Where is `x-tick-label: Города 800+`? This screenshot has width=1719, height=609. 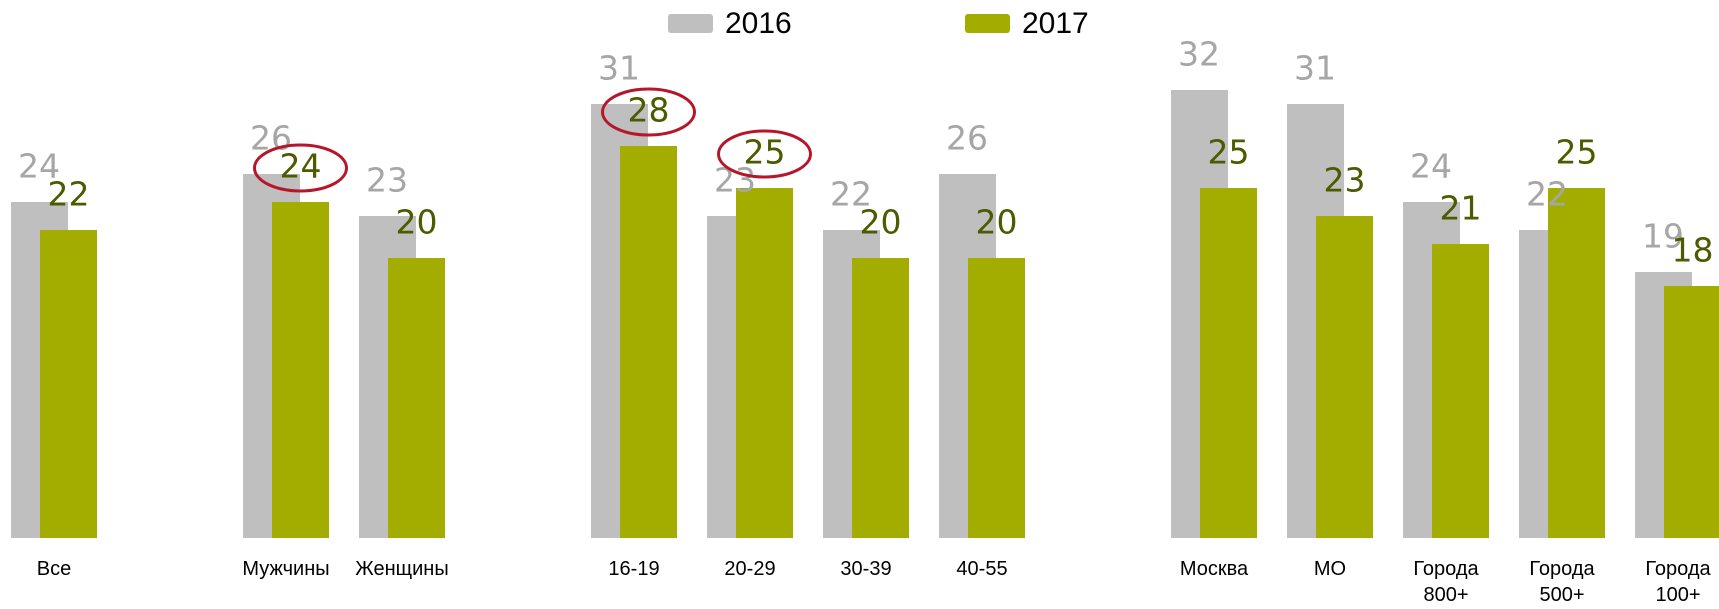 x-tick-label: Города 800+ is located at coordinates (1446, 582).